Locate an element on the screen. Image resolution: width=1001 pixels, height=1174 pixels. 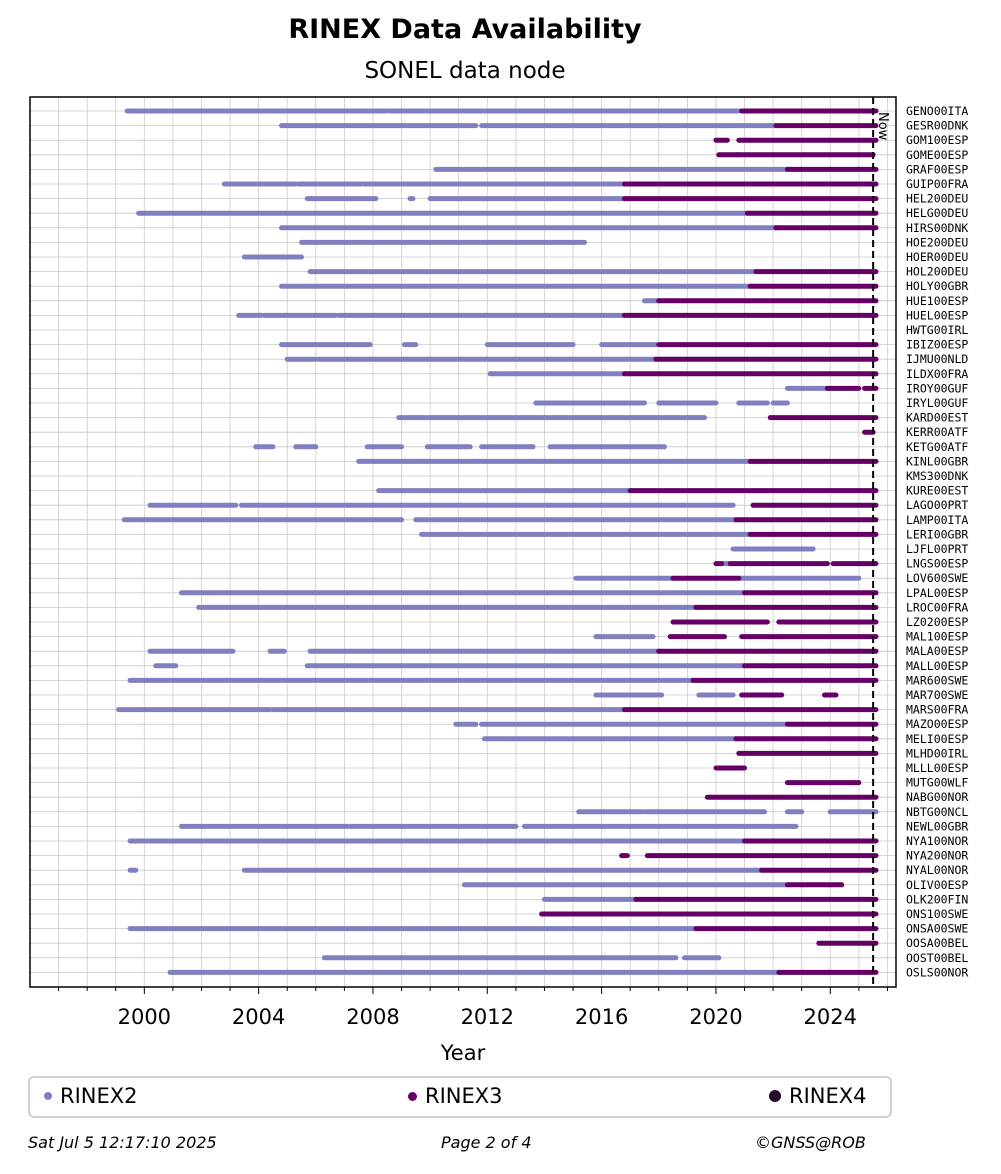
x-axis-label: Year is located at coordinates (463, 1053).